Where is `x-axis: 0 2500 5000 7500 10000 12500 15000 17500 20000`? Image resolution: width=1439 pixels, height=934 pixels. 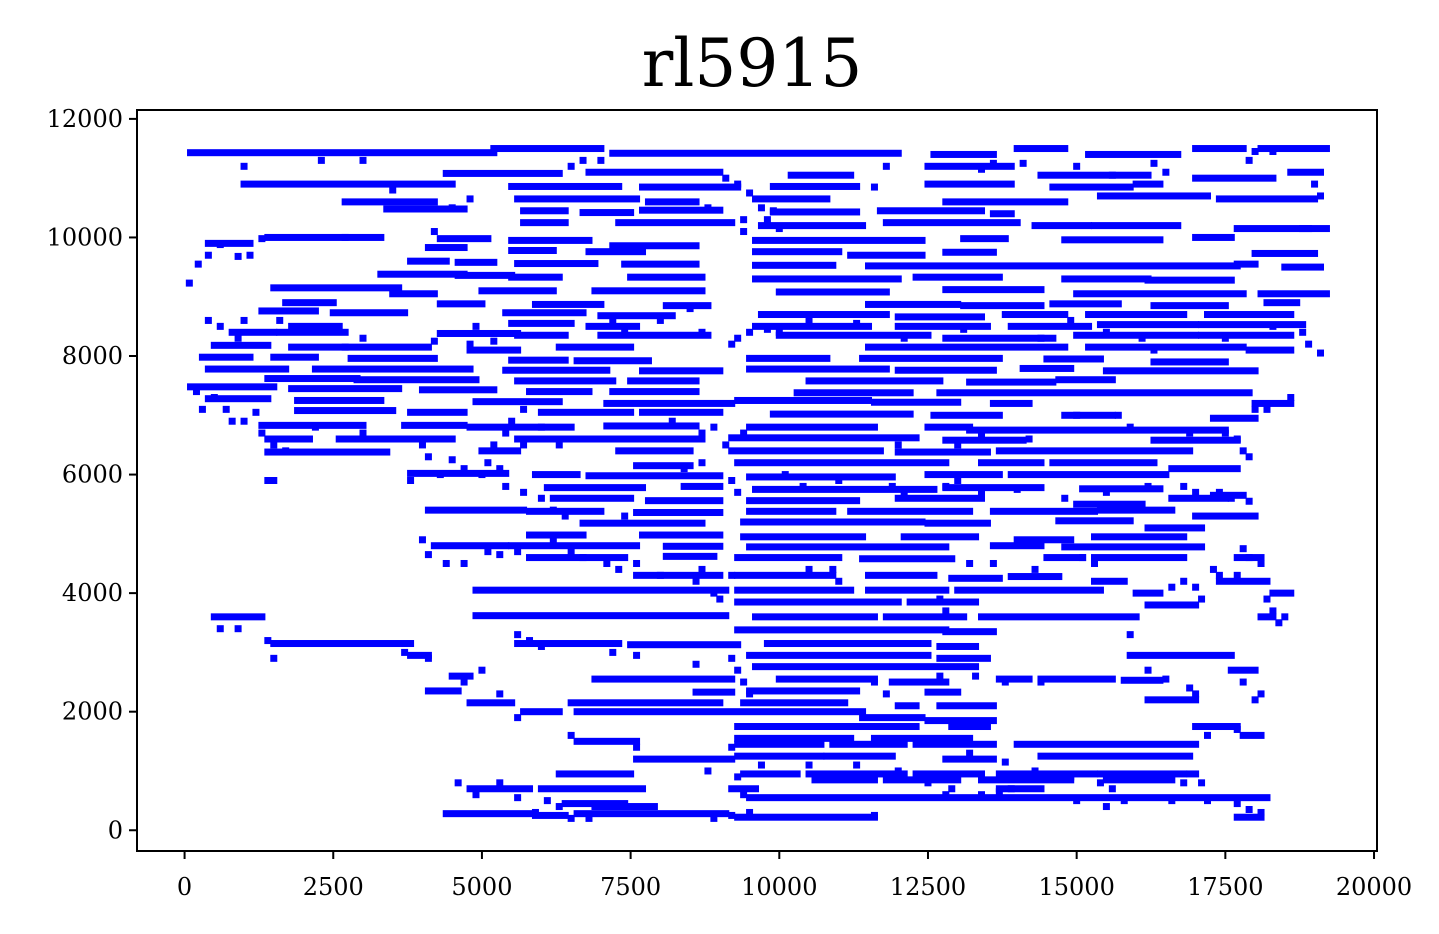
x-axis: 0 2500 5000 7500 10000 12500 15000 17500 20000 is located at coordinates (794, 876).